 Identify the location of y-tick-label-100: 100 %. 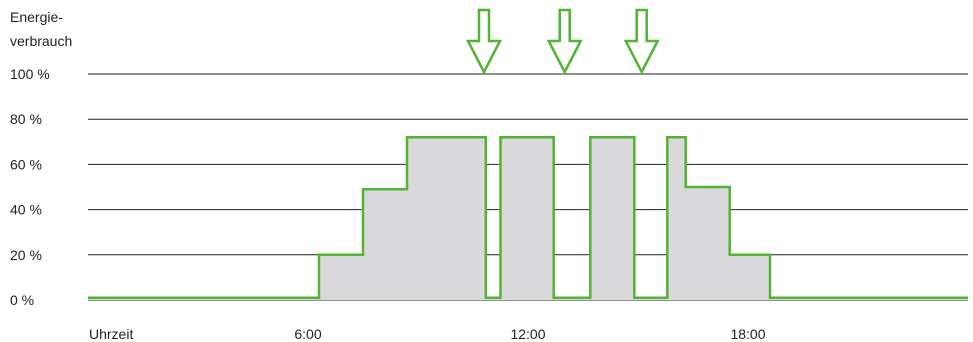
(30, 74).